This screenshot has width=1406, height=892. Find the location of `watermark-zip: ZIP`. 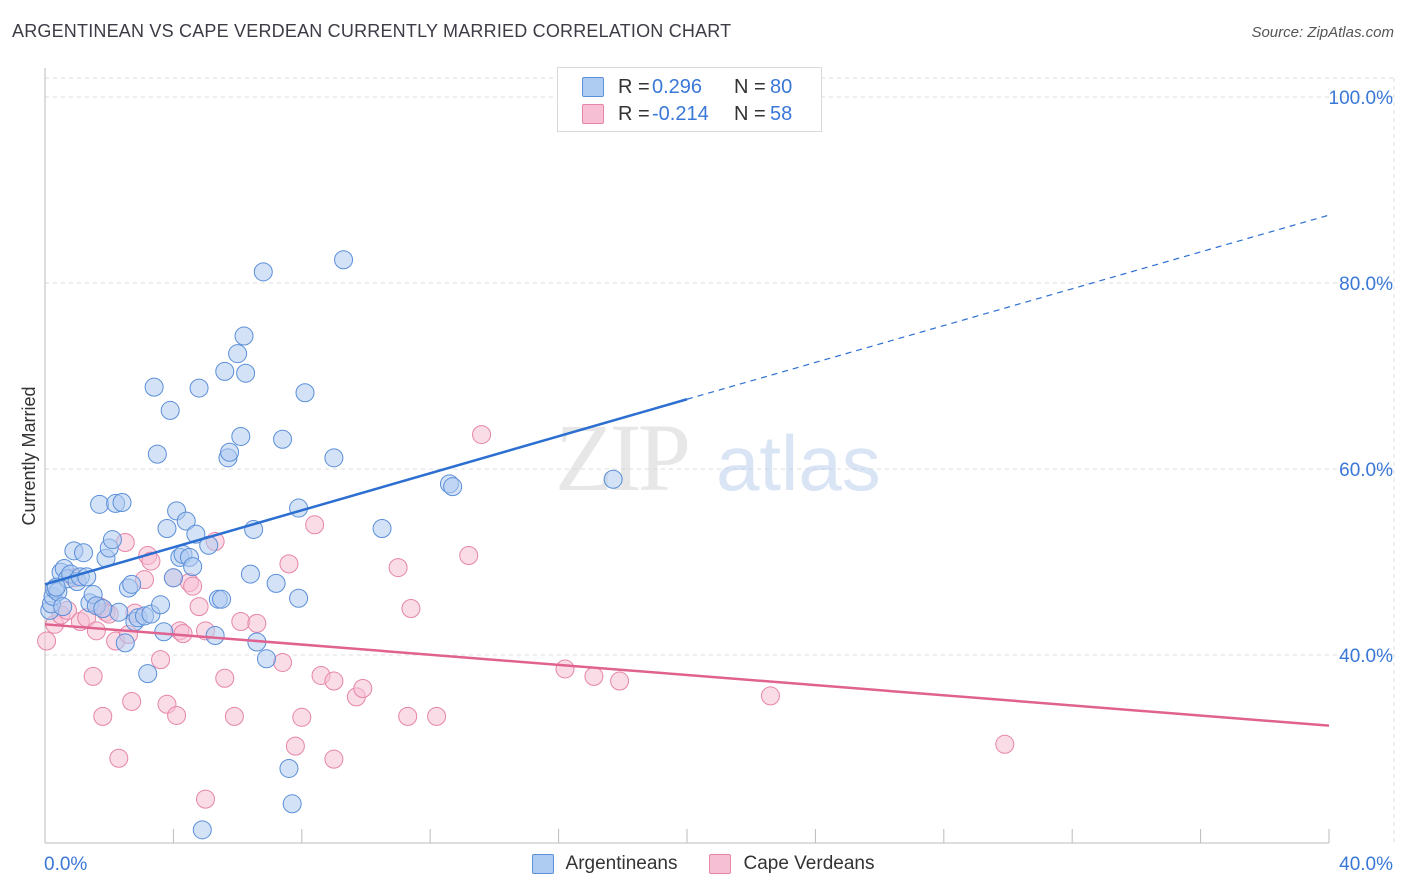

watermark-zip: ZIP is located at coordinates (621, 457).